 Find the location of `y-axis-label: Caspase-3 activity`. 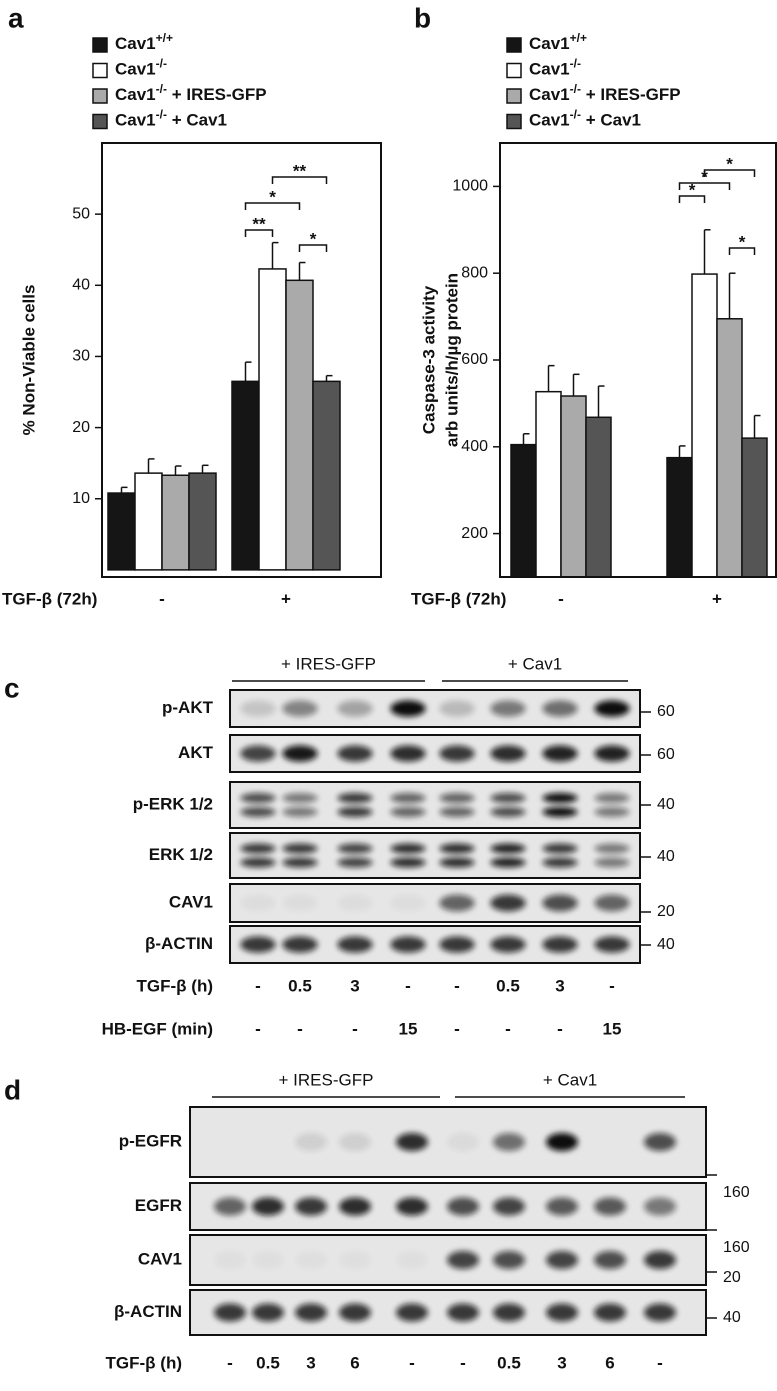

y-axis-label: Caspase-3 activity is located at coordinates (428, 359).